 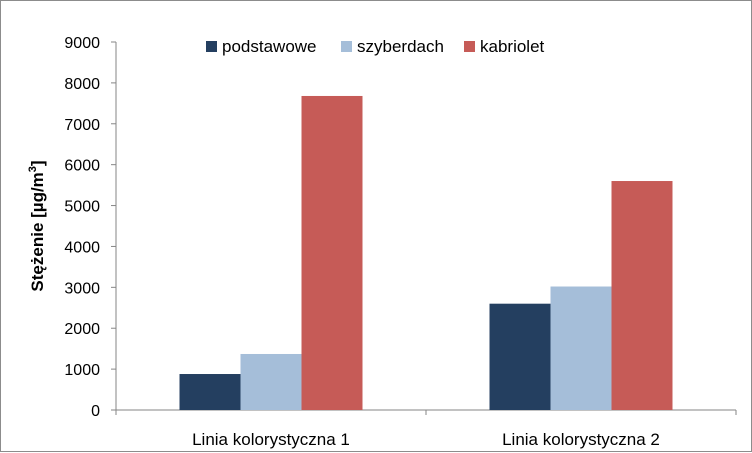 I want to click on y-axis-title: Stężenie [µg/m3], so click(x=37, y=225).